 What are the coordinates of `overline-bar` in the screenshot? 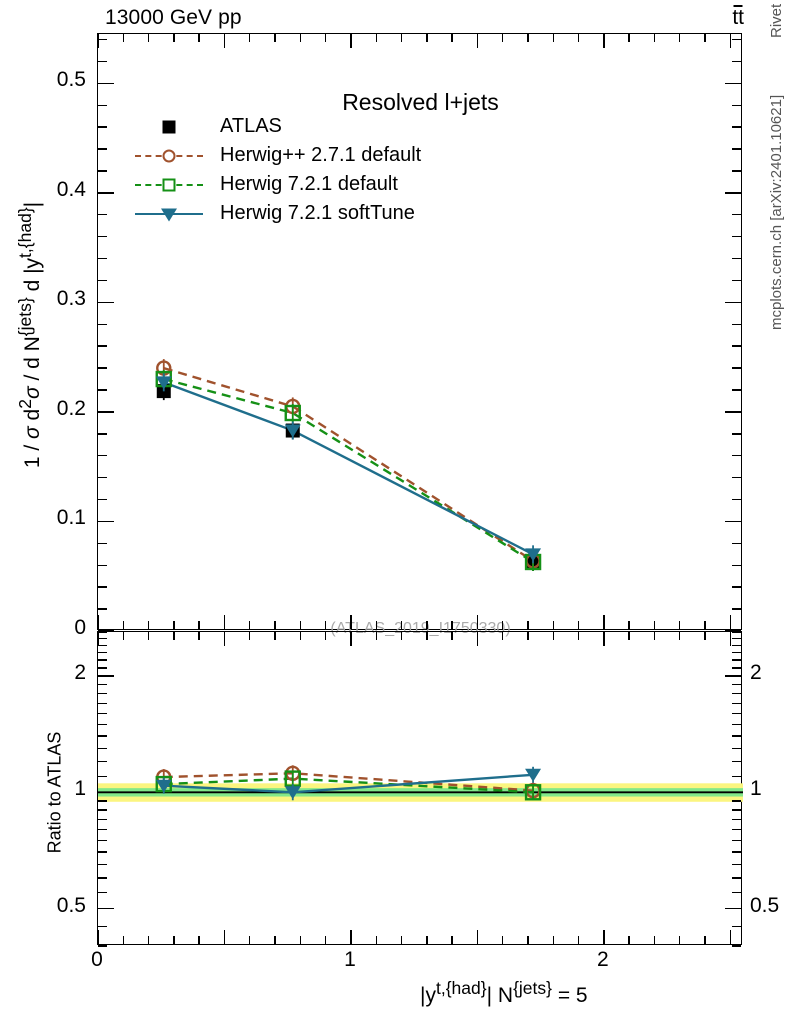 It's located at (738, 6).